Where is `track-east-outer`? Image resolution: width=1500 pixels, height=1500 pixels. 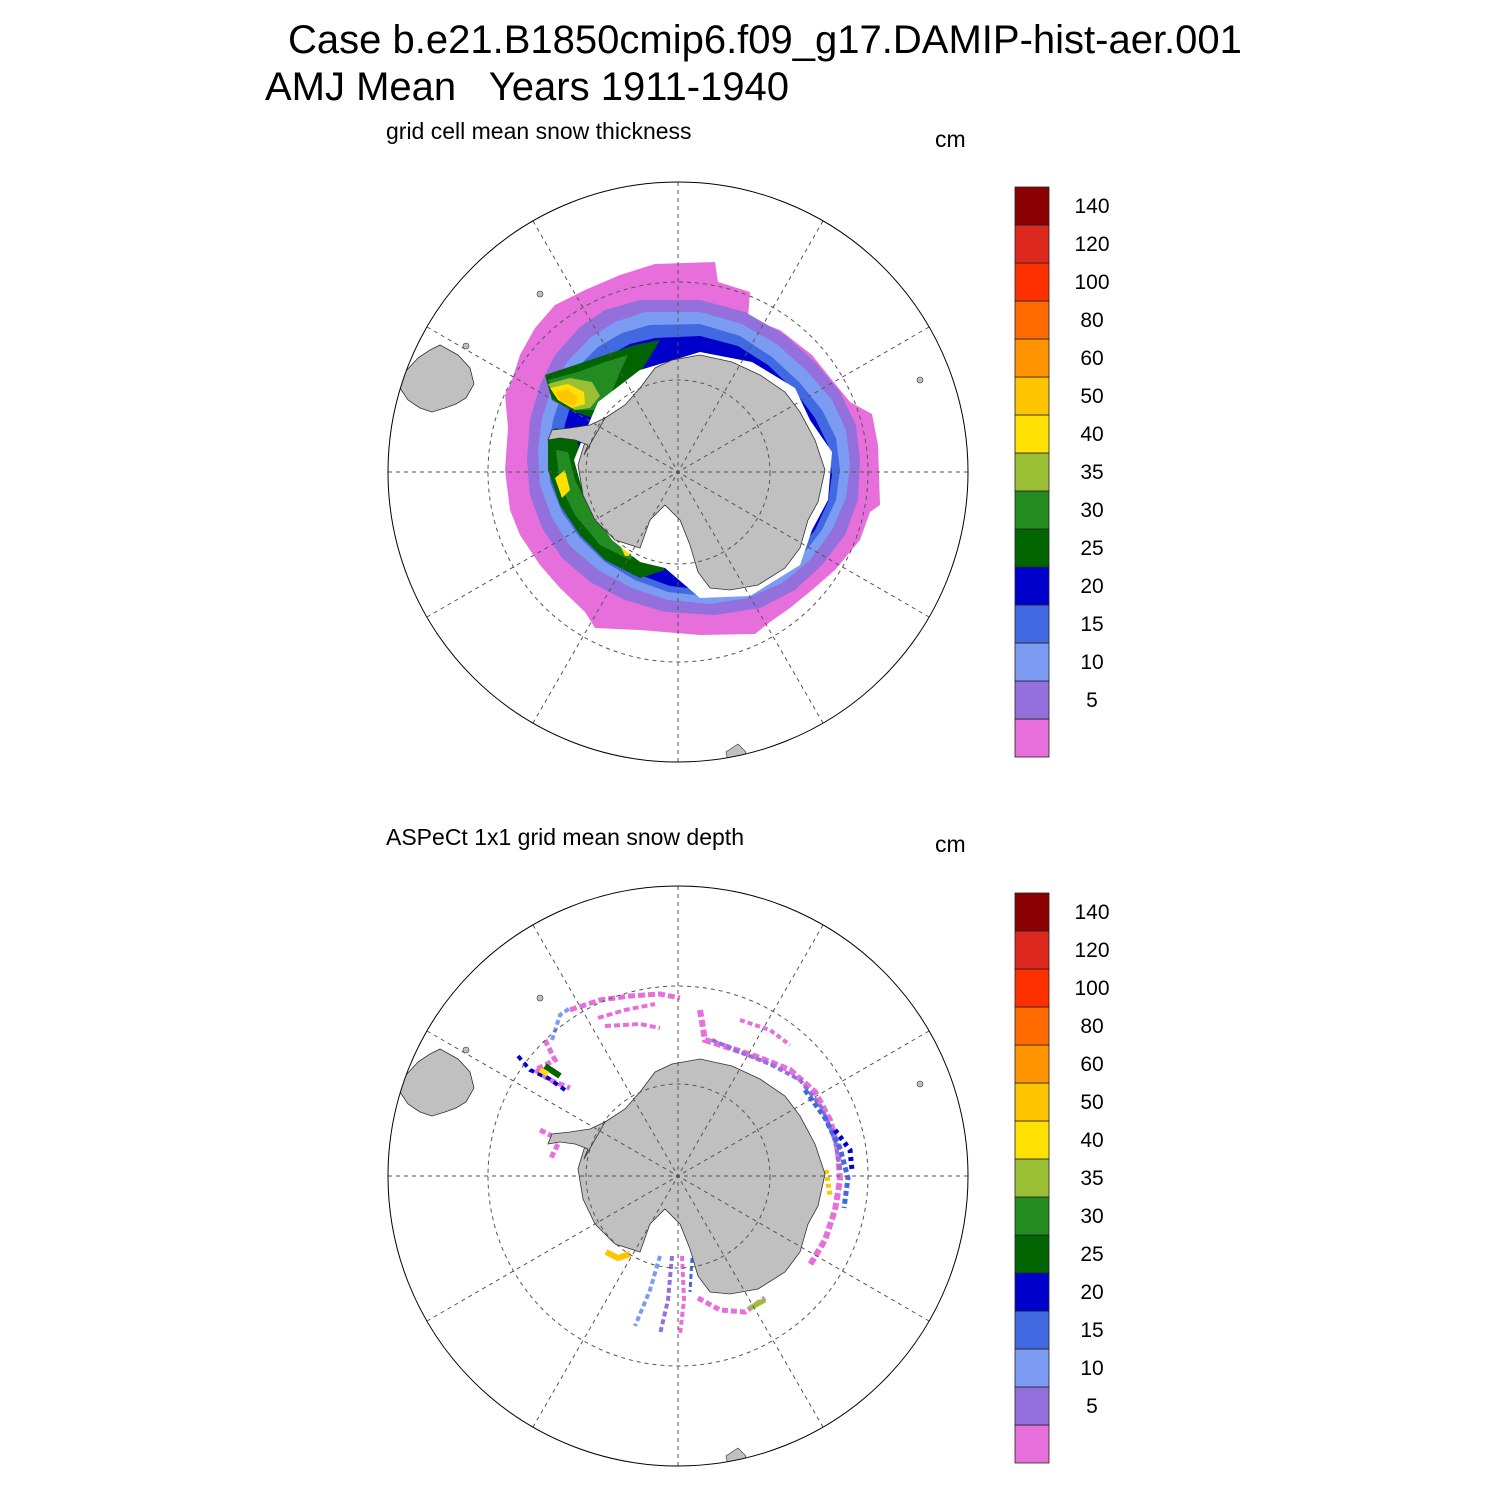
track-east-outer is located at coordinates (770, 1138).